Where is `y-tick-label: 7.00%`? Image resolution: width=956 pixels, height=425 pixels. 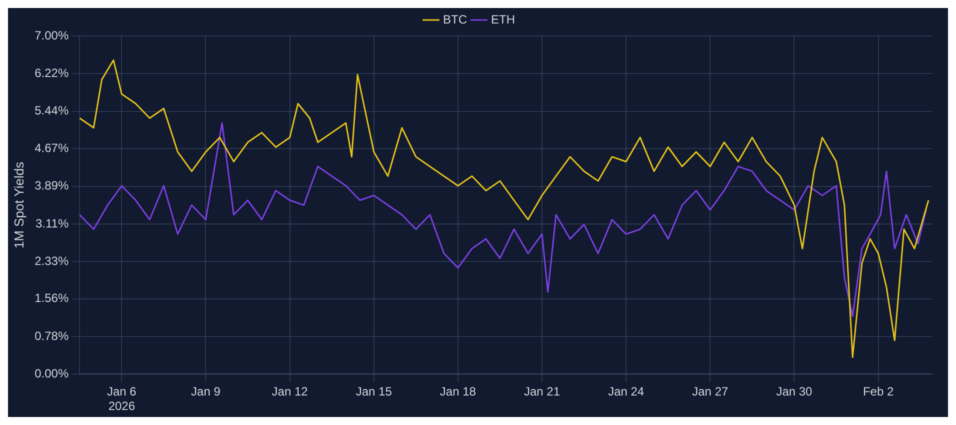
y-tick-label: 7.00% is located at coordinates (51, 35).